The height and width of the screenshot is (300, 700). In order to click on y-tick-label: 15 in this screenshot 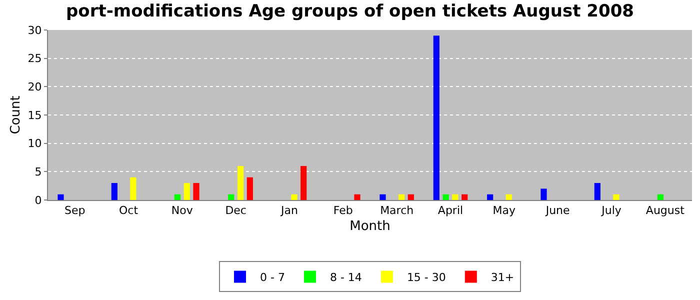, I will do `click(35, 115)`.